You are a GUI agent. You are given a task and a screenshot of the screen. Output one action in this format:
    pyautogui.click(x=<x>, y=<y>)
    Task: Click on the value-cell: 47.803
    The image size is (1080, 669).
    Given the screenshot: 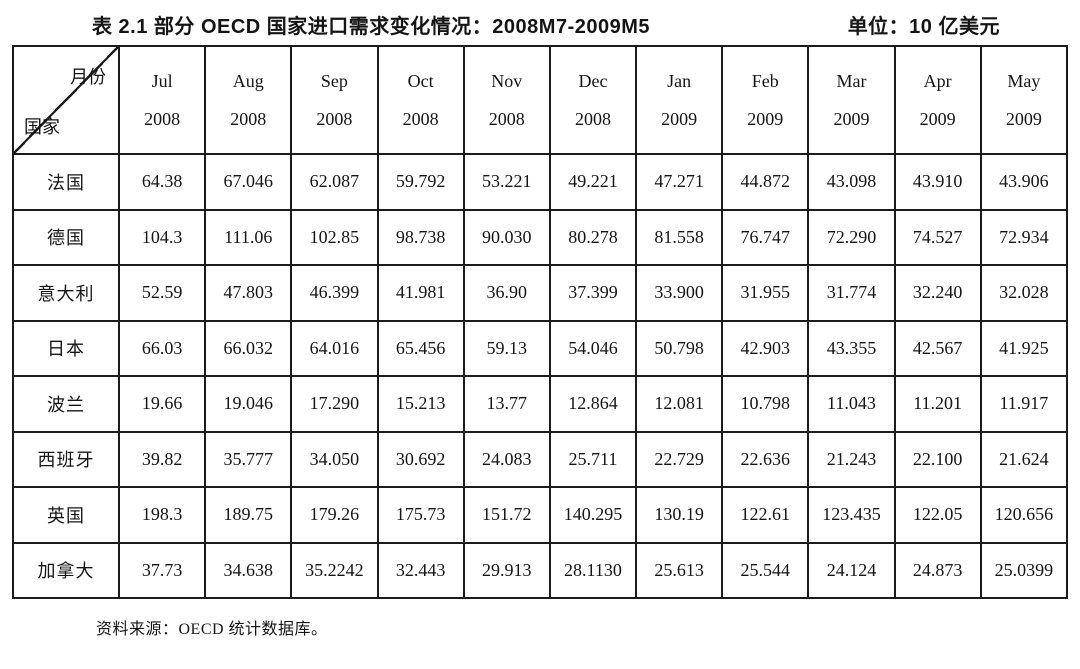 What is the action you would take?
    pyautogui.click(x=248, y=293)
    